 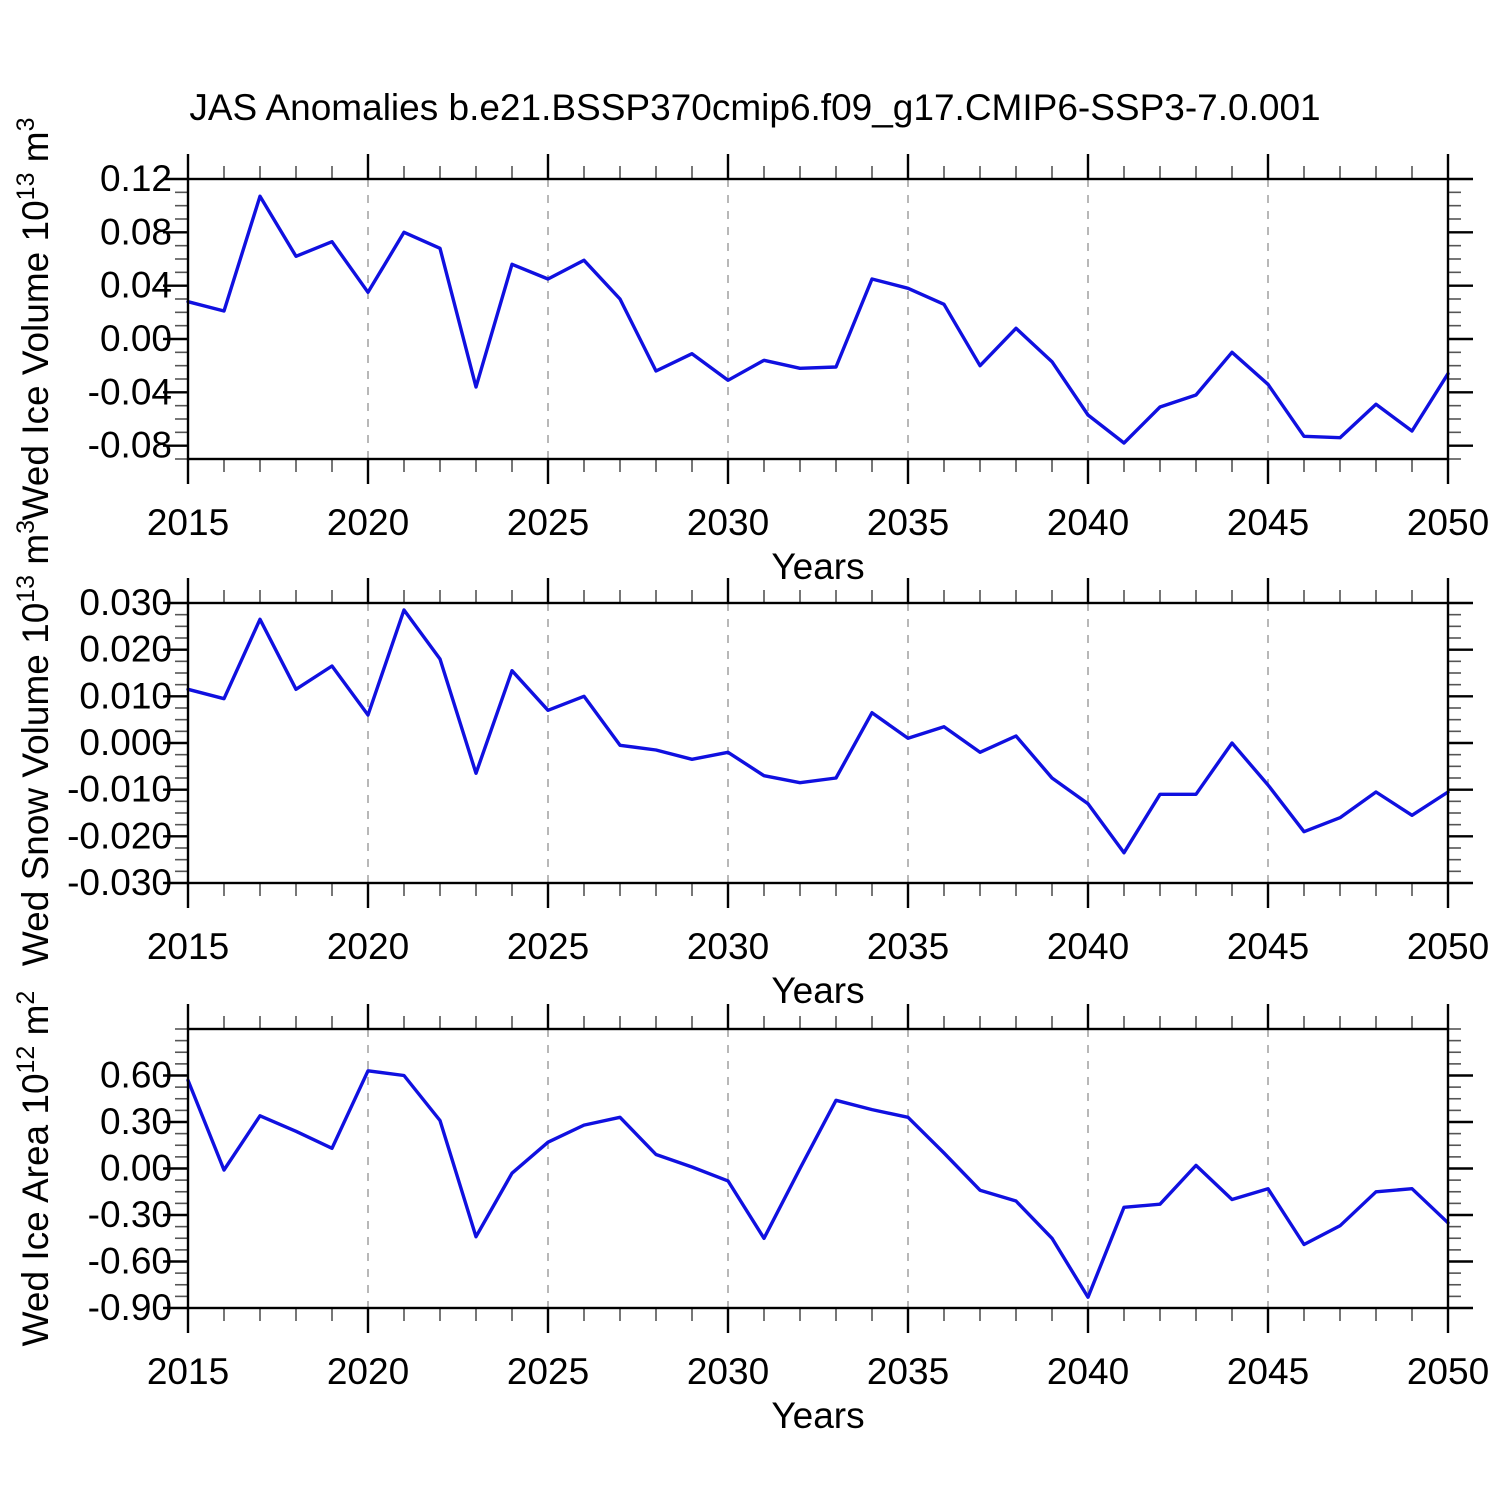 What do you see at coordinates (125, 695) in the screenshot?
I see `y-tick-label: 0.010` at bounding box center [125, 695].